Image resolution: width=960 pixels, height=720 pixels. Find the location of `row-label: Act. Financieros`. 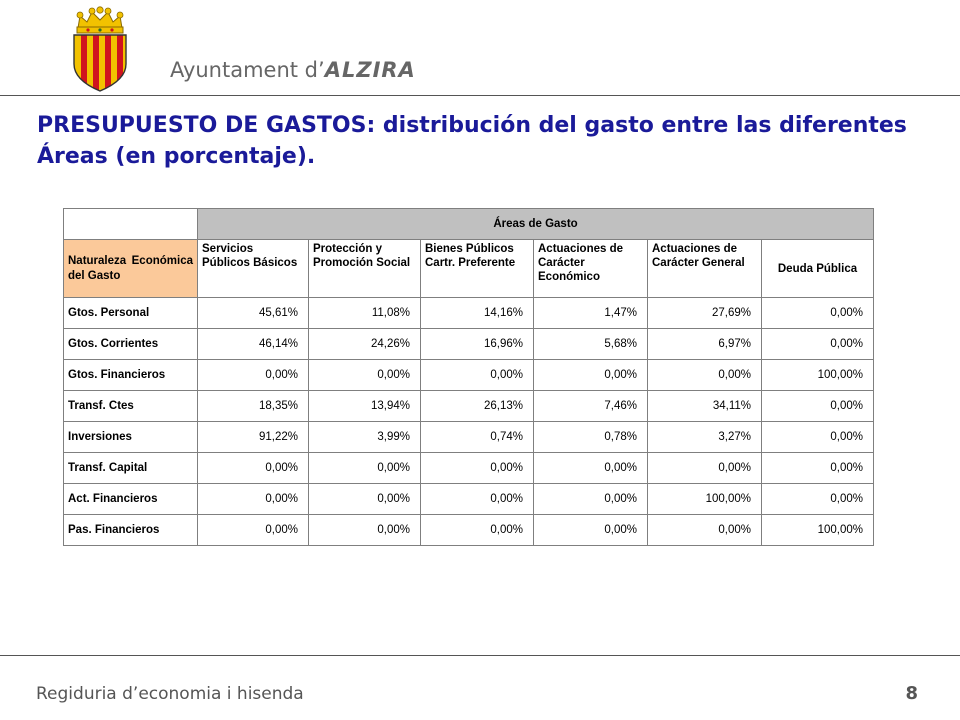

row-label: Act. Financieros is located at coordinates (130, 499).